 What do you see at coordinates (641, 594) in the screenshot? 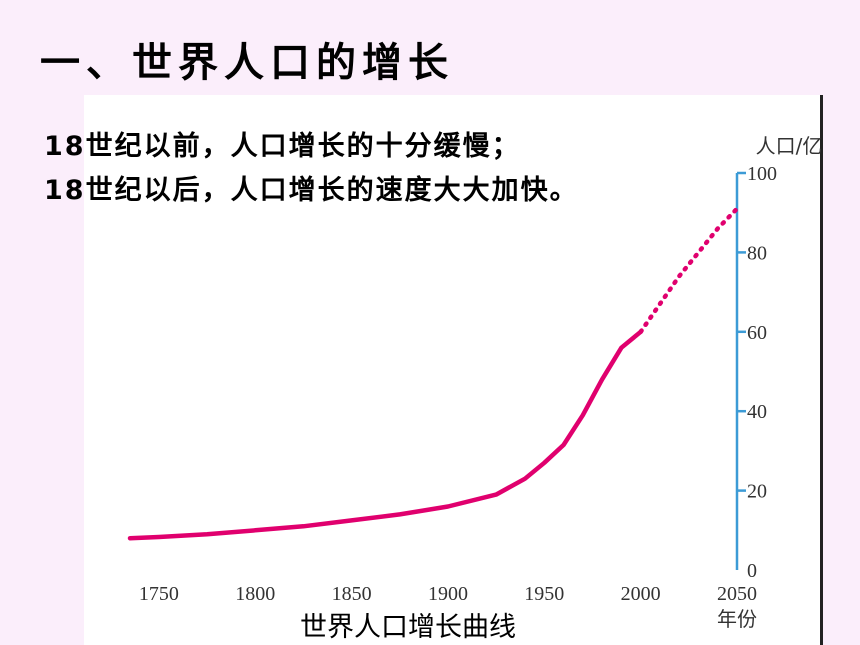
I see `x-tick-label: 2000` at bounding box center [641, 594].